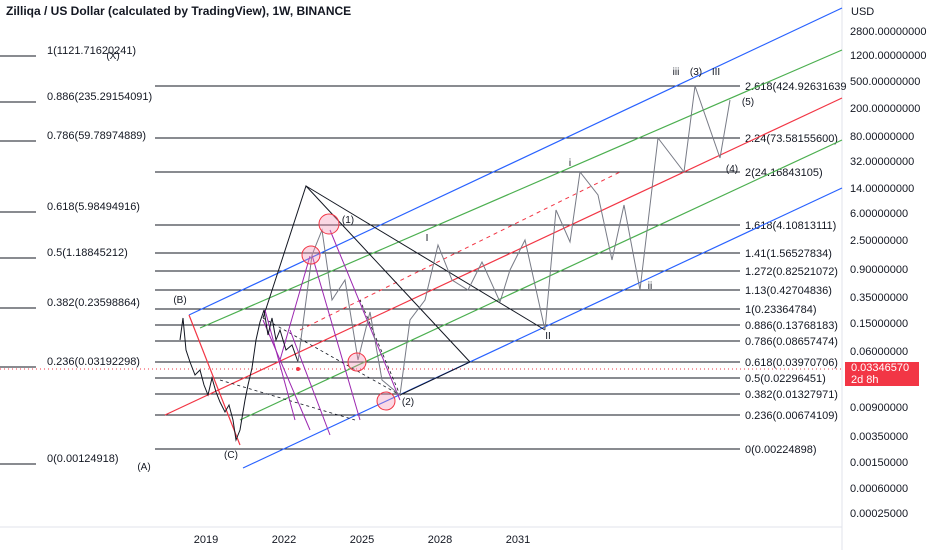 Image resolution: width=932 pixels, height=550 pixels. I want to click on x-tick-label: 2022, so click(284, 540).